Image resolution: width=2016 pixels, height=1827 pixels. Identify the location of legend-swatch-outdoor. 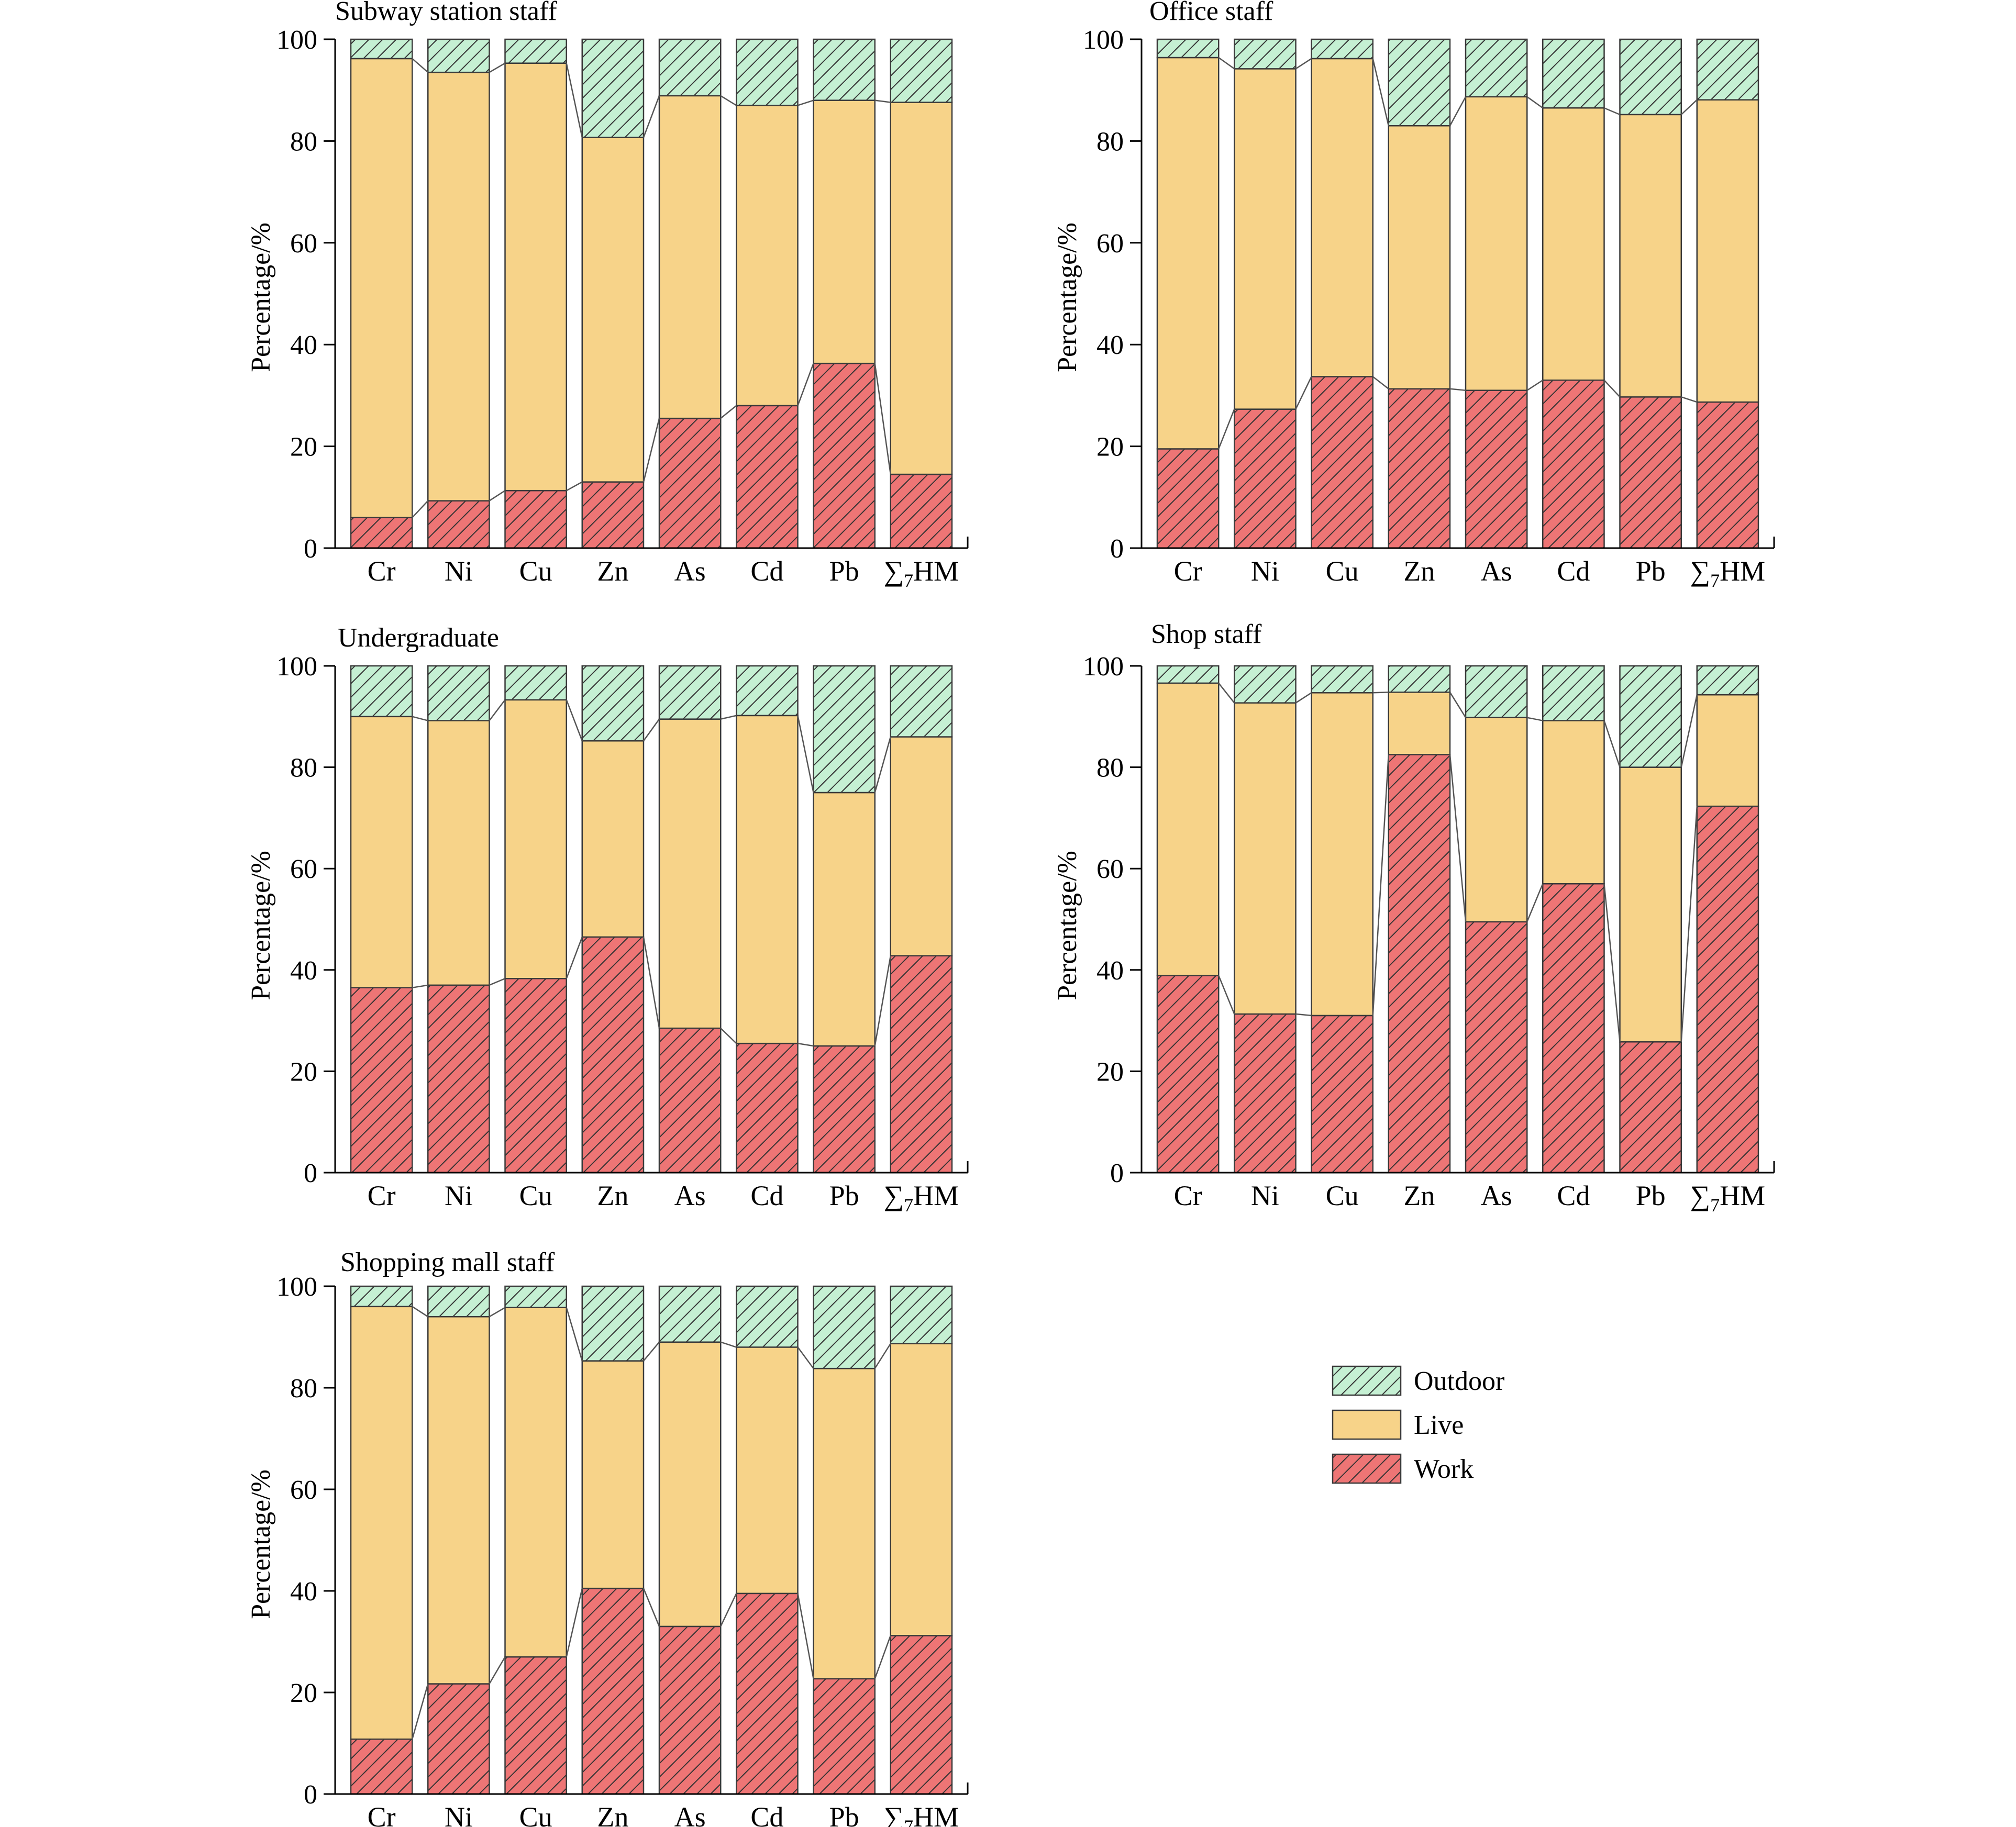
(1367, 1381).